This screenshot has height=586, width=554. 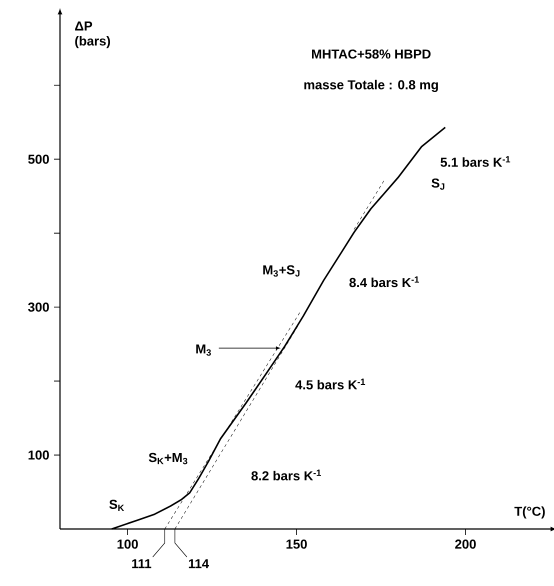 What do you see at coordinates (371, 54) in the screenshot?
I see `text: MHTAC+58% HBPD` at bounding box center [371, 54].